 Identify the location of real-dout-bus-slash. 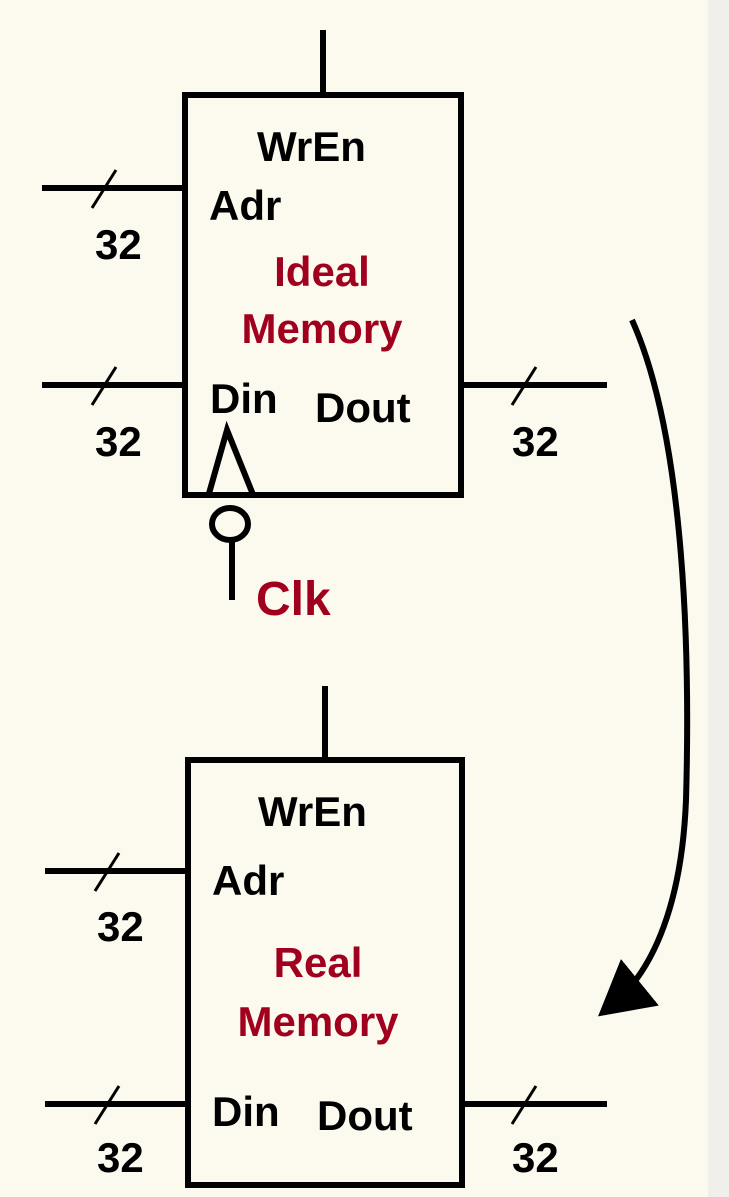
(524, 1105).